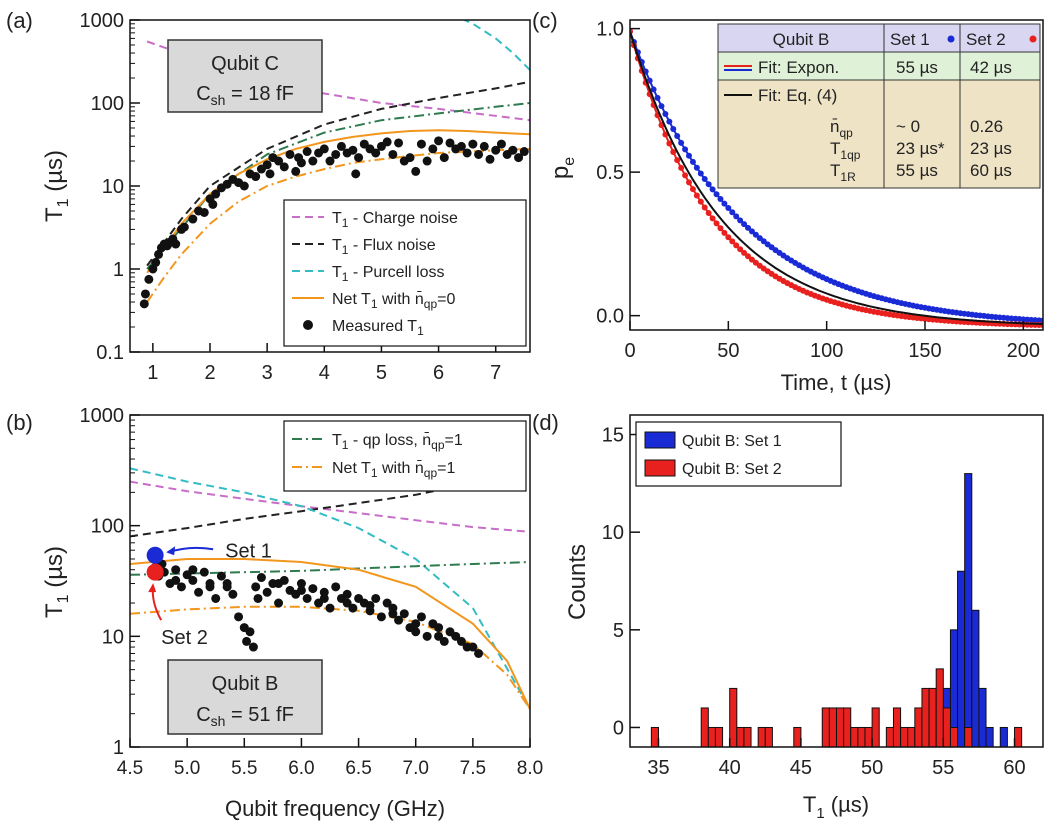 This screenshot has height=839, width=1051. I want to click on param-label: T1R, so click(843, 172).